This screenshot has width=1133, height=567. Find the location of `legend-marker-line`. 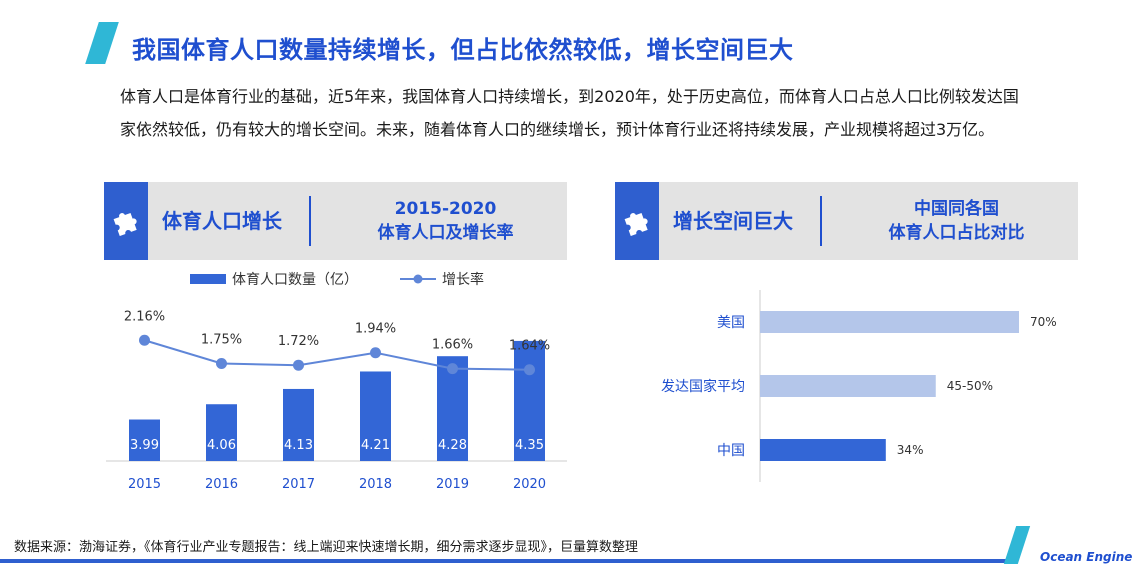

legend-marker-line is located at coordinates (418, 279).